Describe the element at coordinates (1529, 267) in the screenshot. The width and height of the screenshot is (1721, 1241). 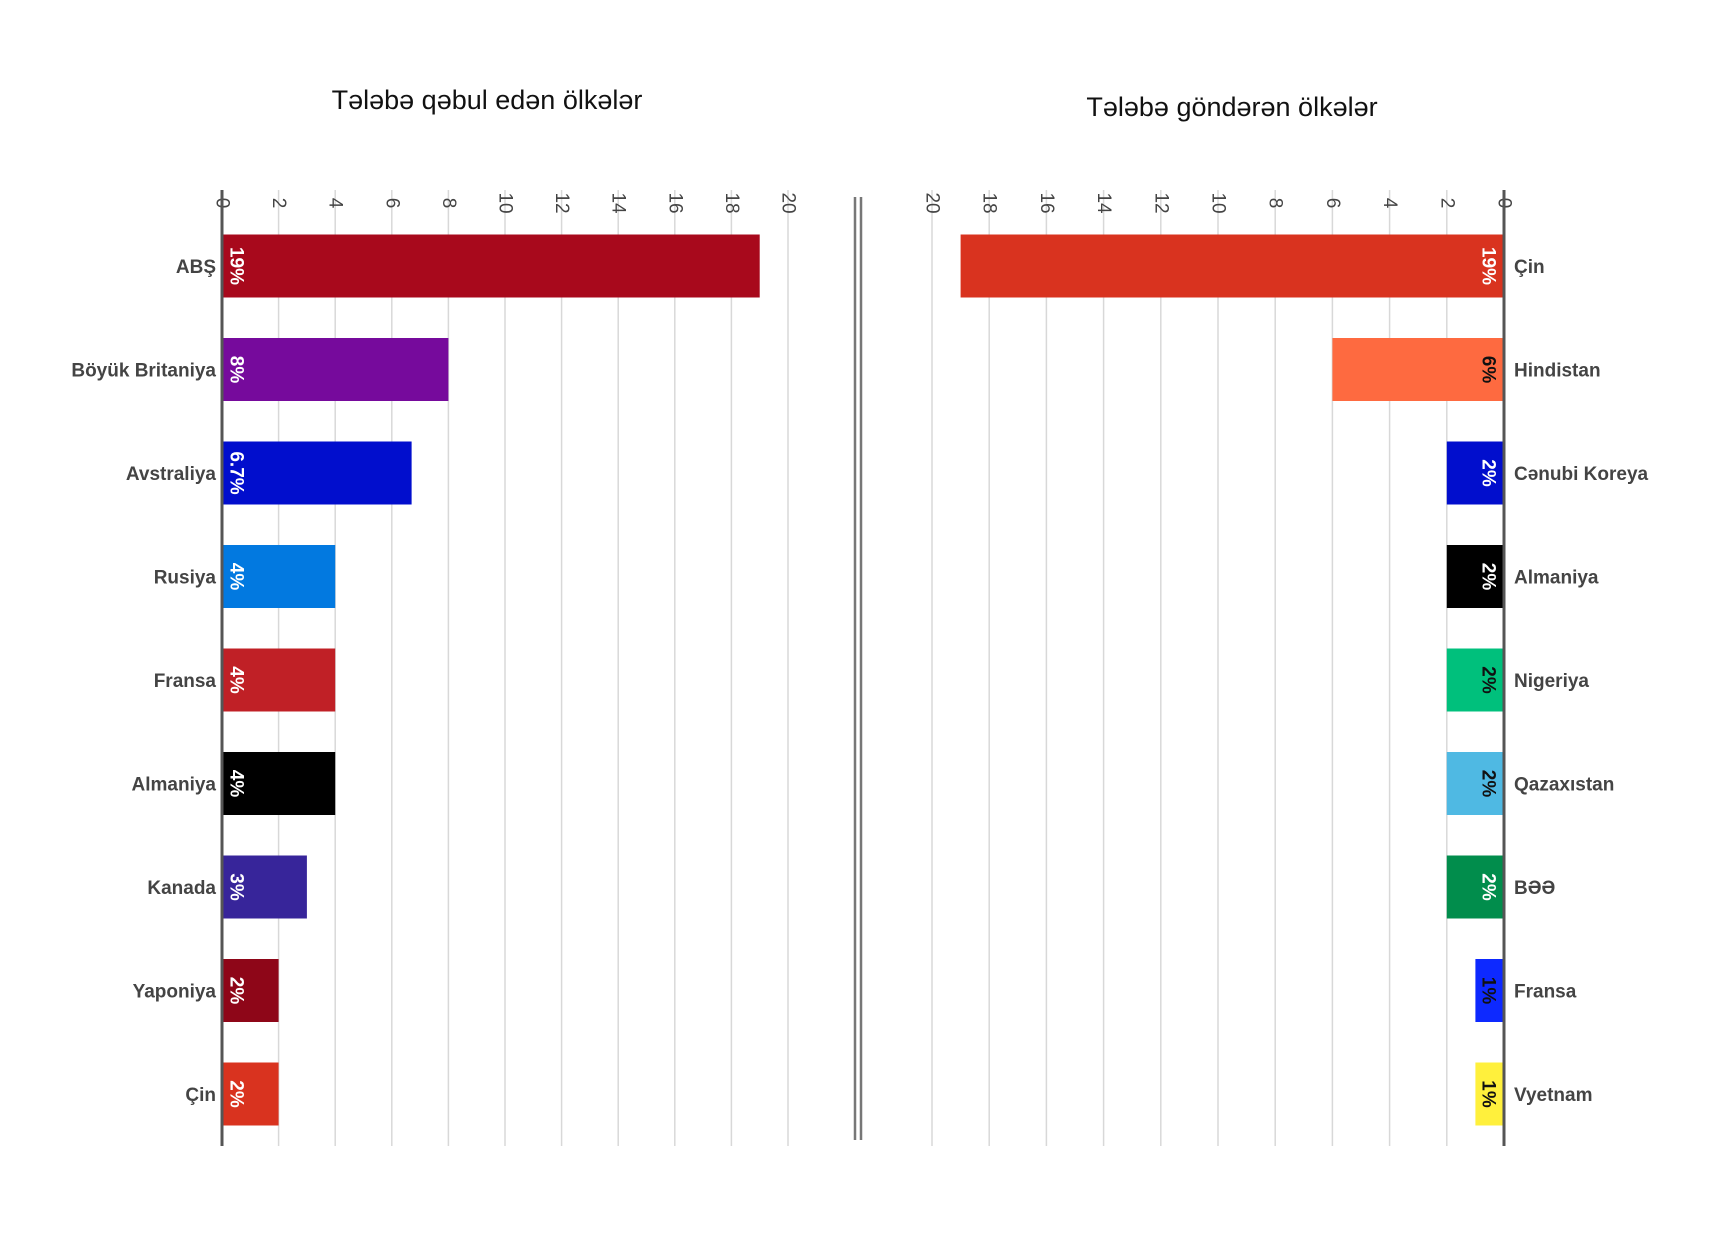
I see `right-category-label: Çin` at that location.